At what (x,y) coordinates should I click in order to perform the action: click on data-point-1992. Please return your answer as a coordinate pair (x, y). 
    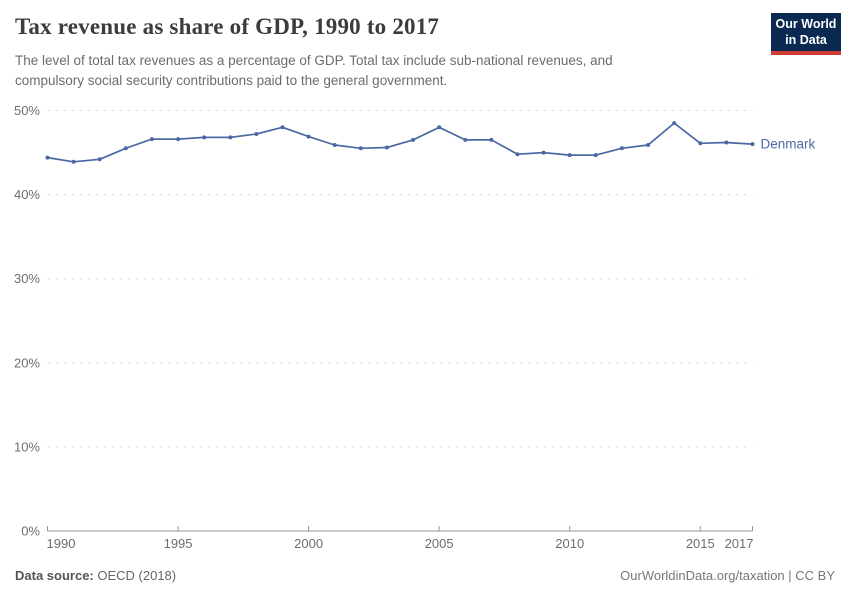
    Looking at the image, I should click on (99, 159).